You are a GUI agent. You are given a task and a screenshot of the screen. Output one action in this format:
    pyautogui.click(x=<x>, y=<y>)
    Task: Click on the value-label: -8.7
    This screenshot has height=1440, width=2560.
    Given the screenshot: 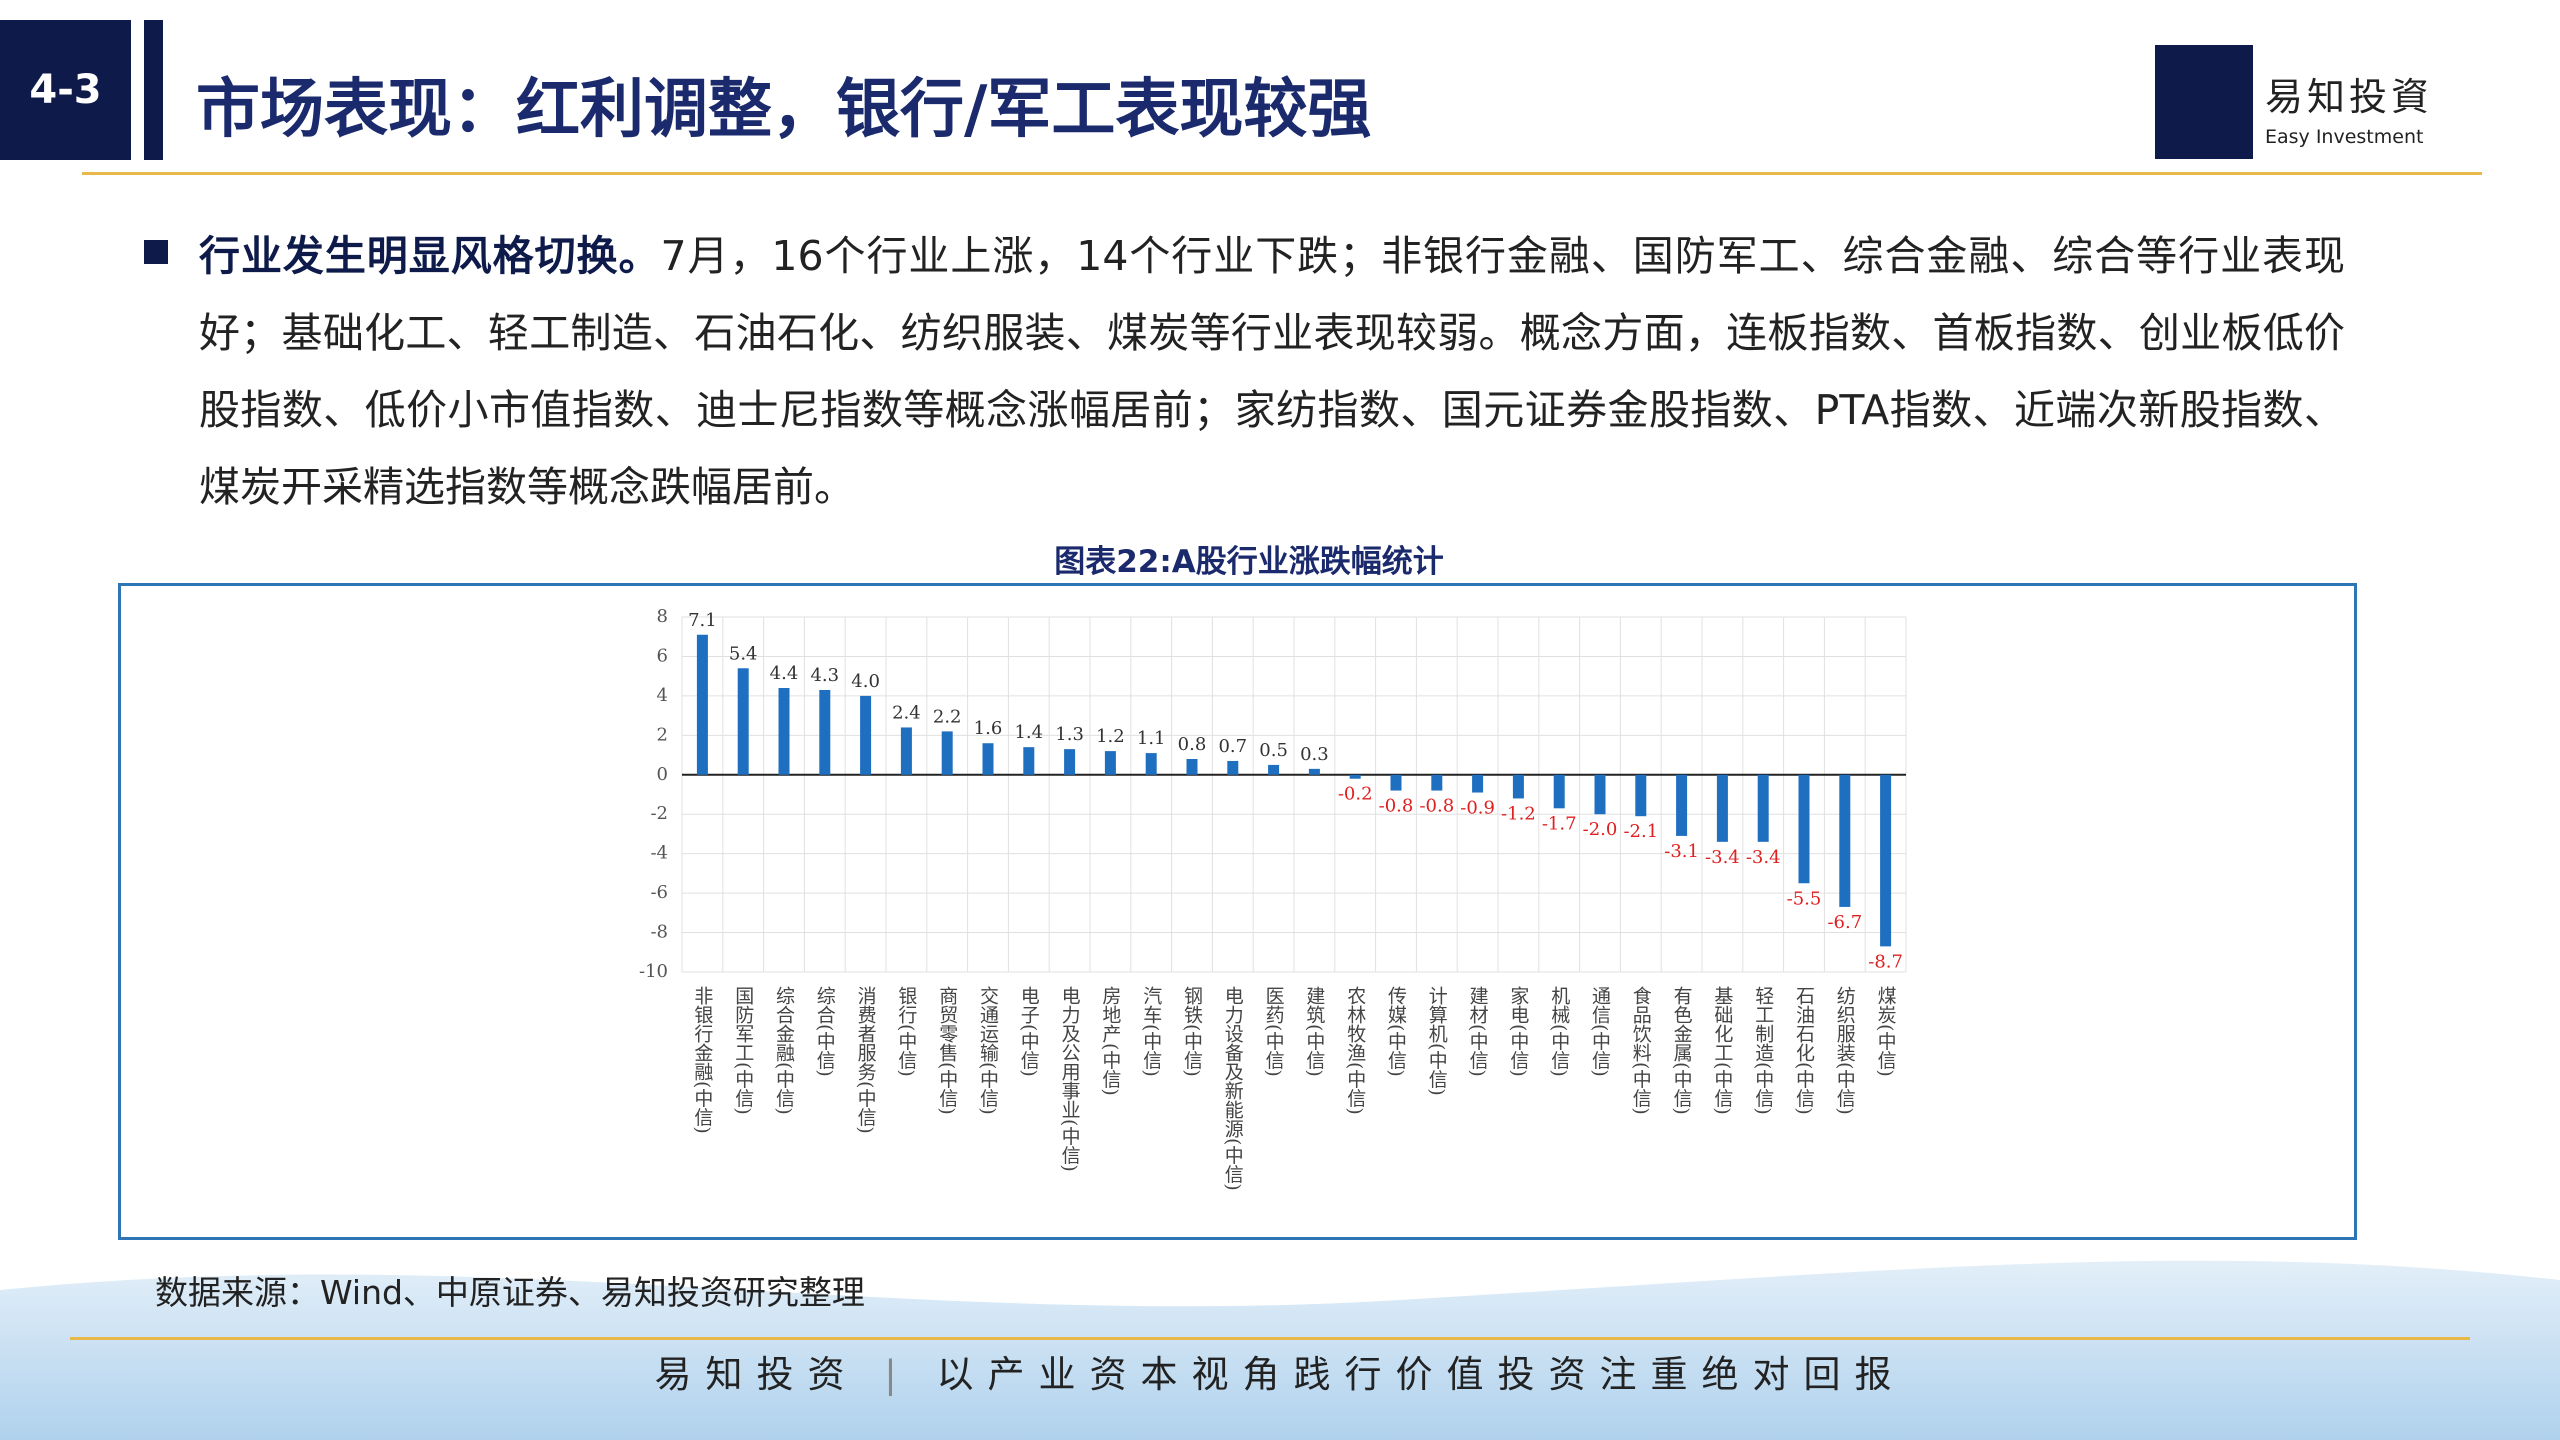 What is the action you would take?
    pyautogui.click(x=1885, y=961)
    